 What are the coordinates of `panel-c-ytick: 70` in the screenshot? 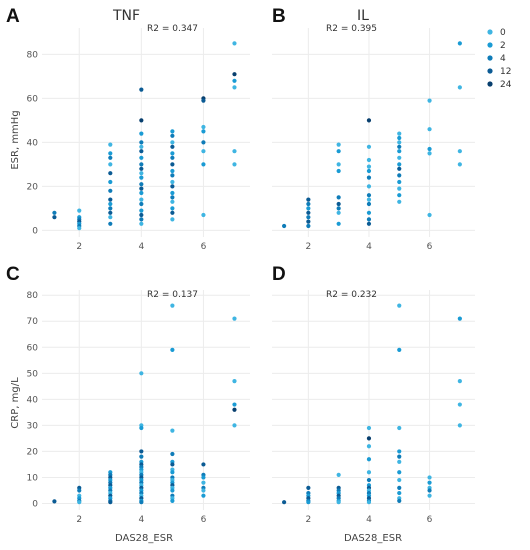 It's located at (33, 322).